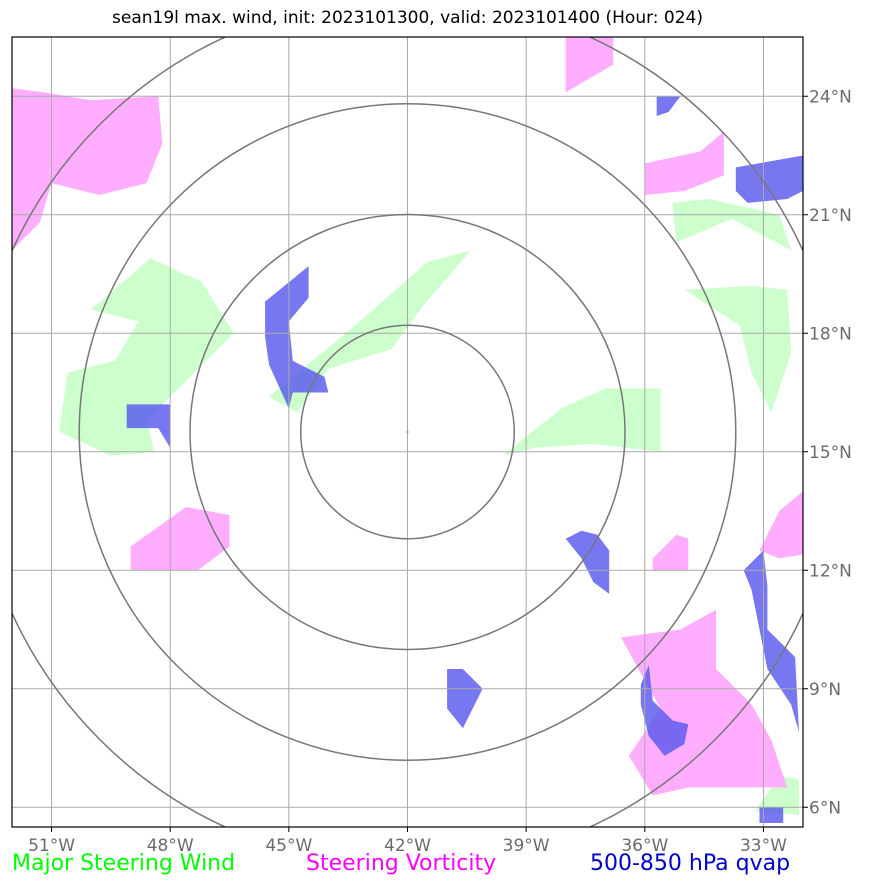 This screenshot has width=869, height=891. I want to click on lat-tick-label: 9°N, so click(825, 690).